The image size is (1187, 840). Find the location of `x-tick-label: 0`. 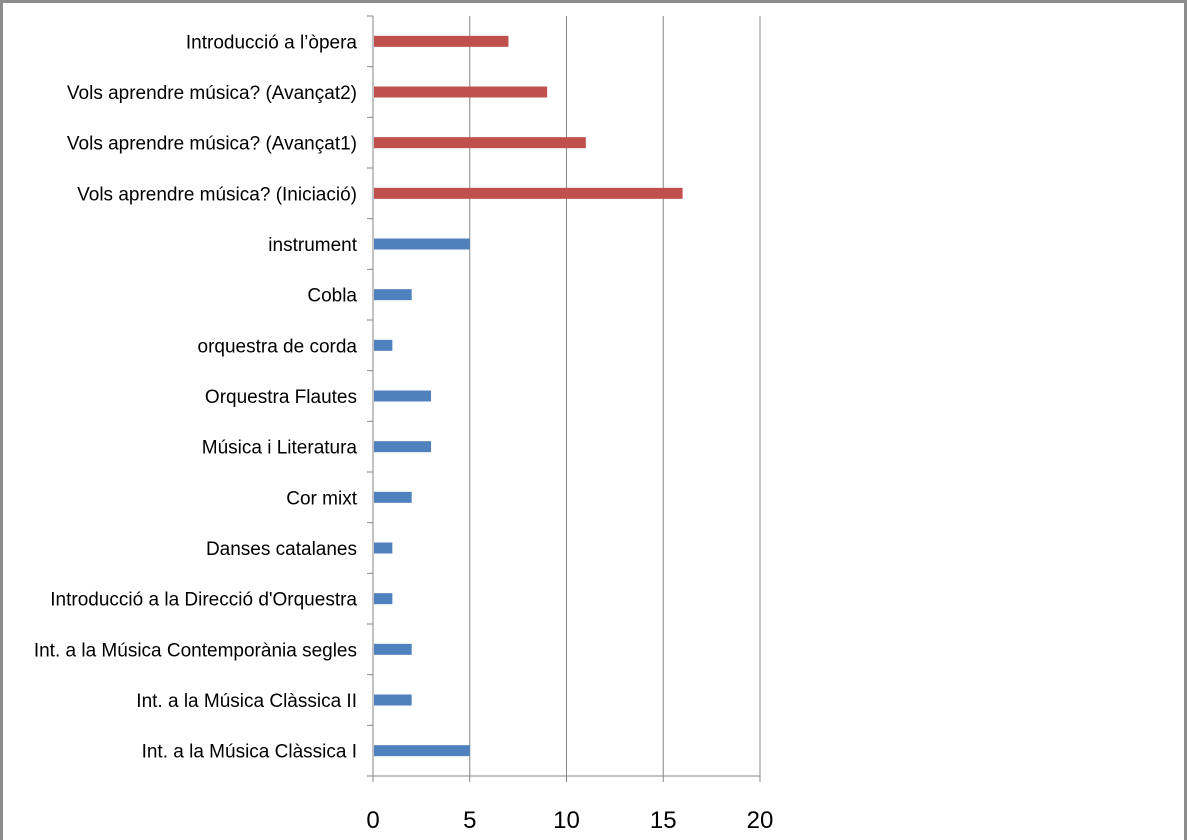

x-tick-label: 0 is located at coordinates (372, 820).